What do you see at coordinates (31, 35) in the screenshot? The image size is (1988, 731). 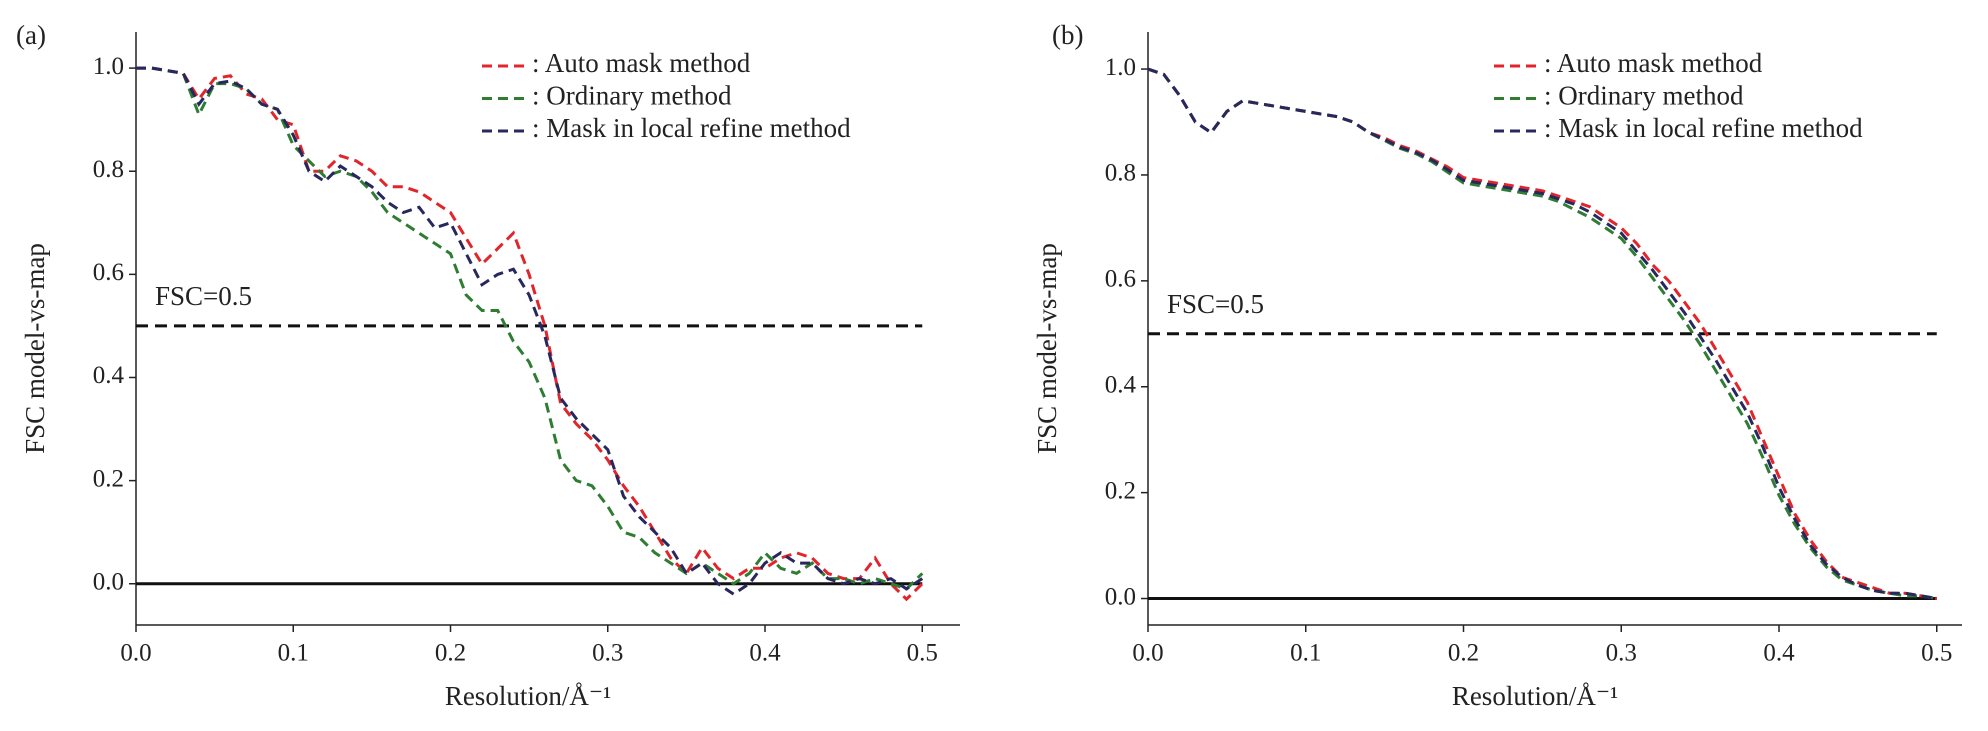 I see `panel-label: (a)` at bounding box center [31, 35].